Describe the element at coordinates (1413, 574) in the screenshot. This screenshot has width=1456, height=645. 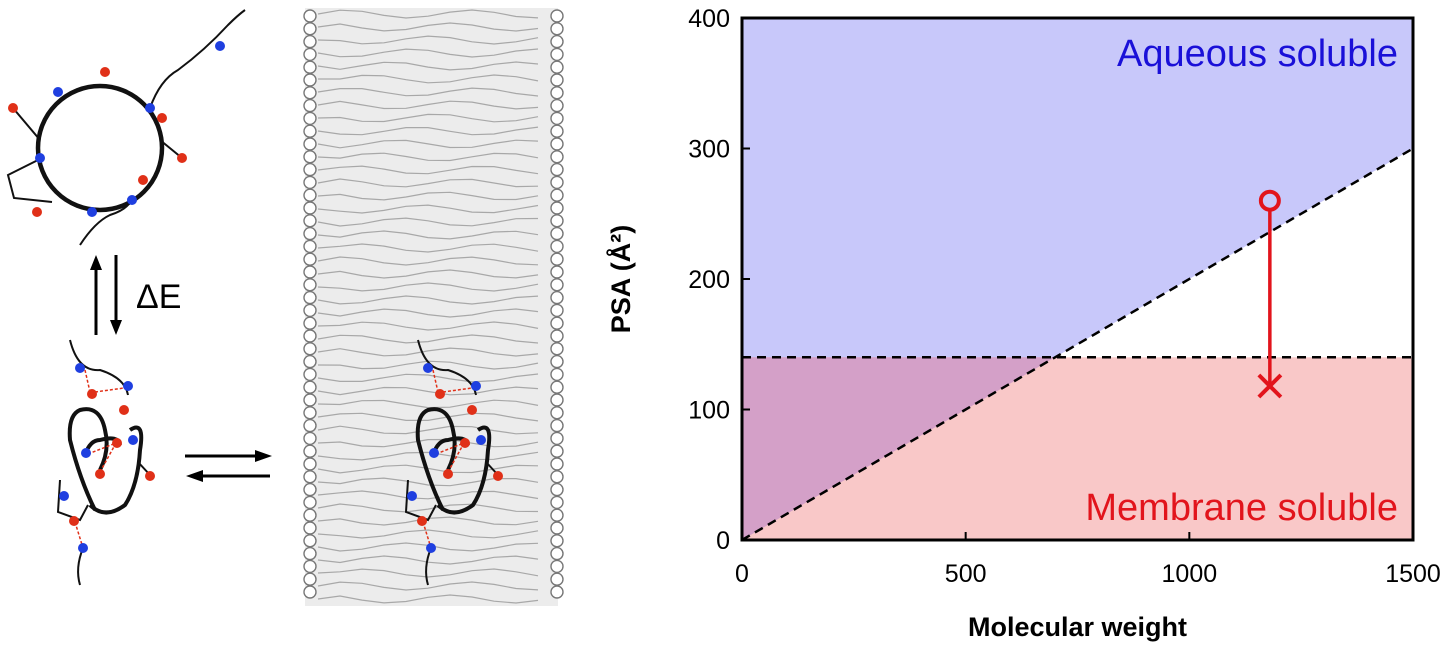
I see `x-tick-label: 1500` at that location.